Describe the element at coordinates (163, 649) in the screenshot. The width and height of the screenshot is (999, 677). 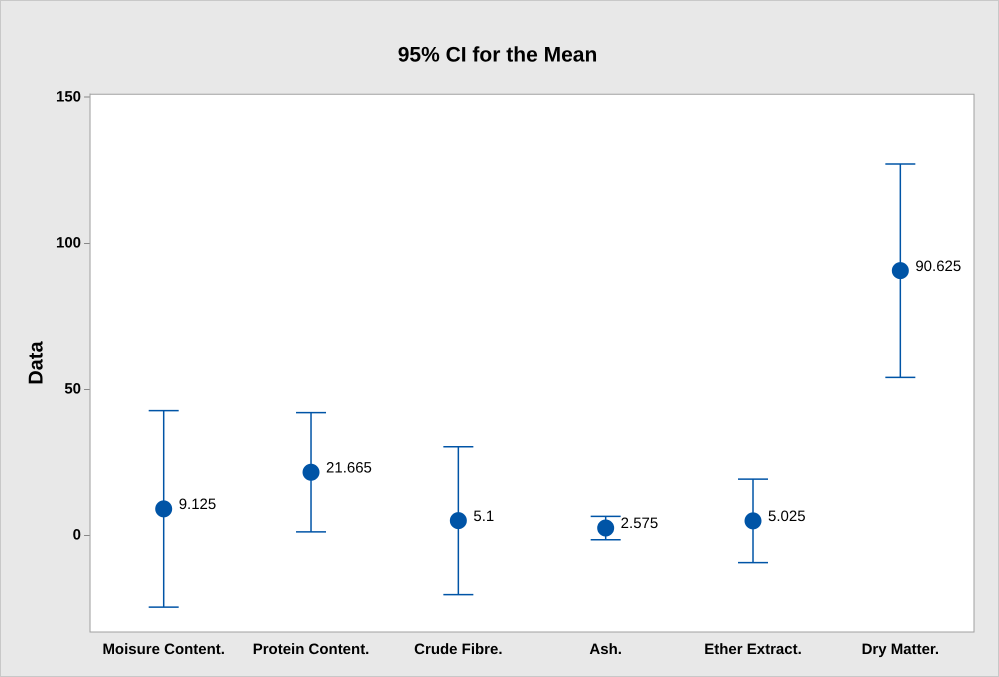
I see `x-tick-label: Moisure Content.` at that location.